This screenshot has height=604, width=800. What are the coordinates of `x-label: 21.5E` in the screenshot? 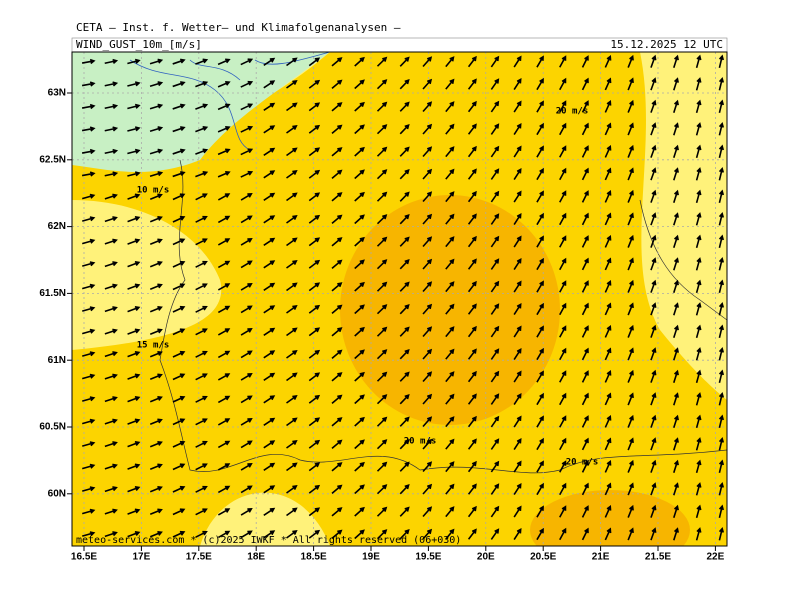 It's located at (658, 557).